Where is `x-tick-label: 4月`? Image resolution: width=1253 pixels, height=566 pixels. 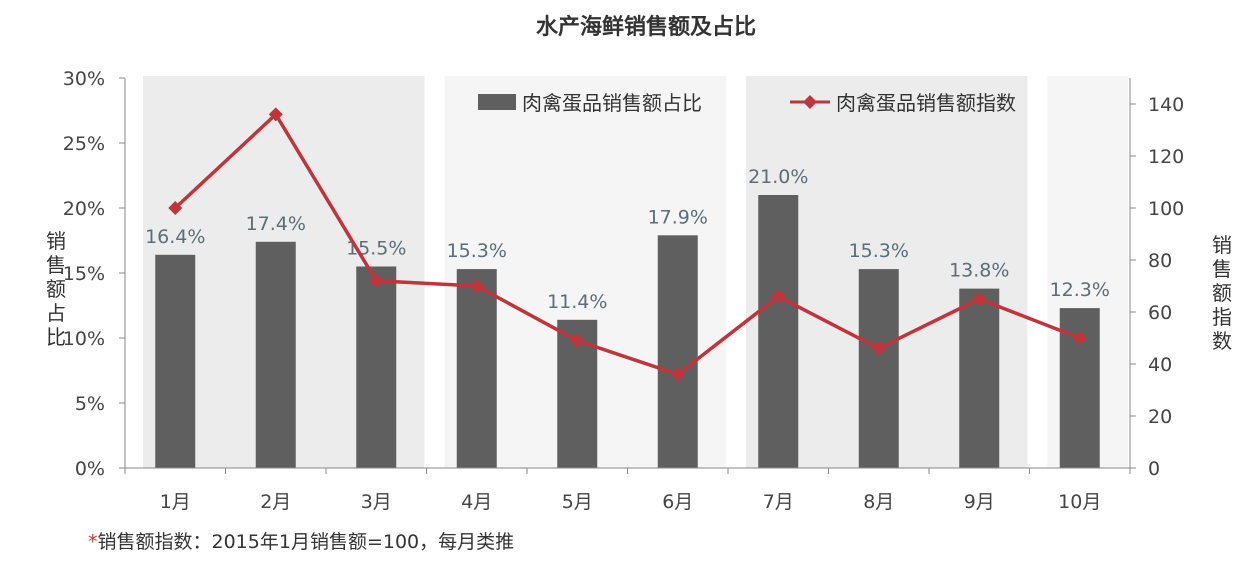 x-tick-label: 4月 is located at coordinates (476, 502).